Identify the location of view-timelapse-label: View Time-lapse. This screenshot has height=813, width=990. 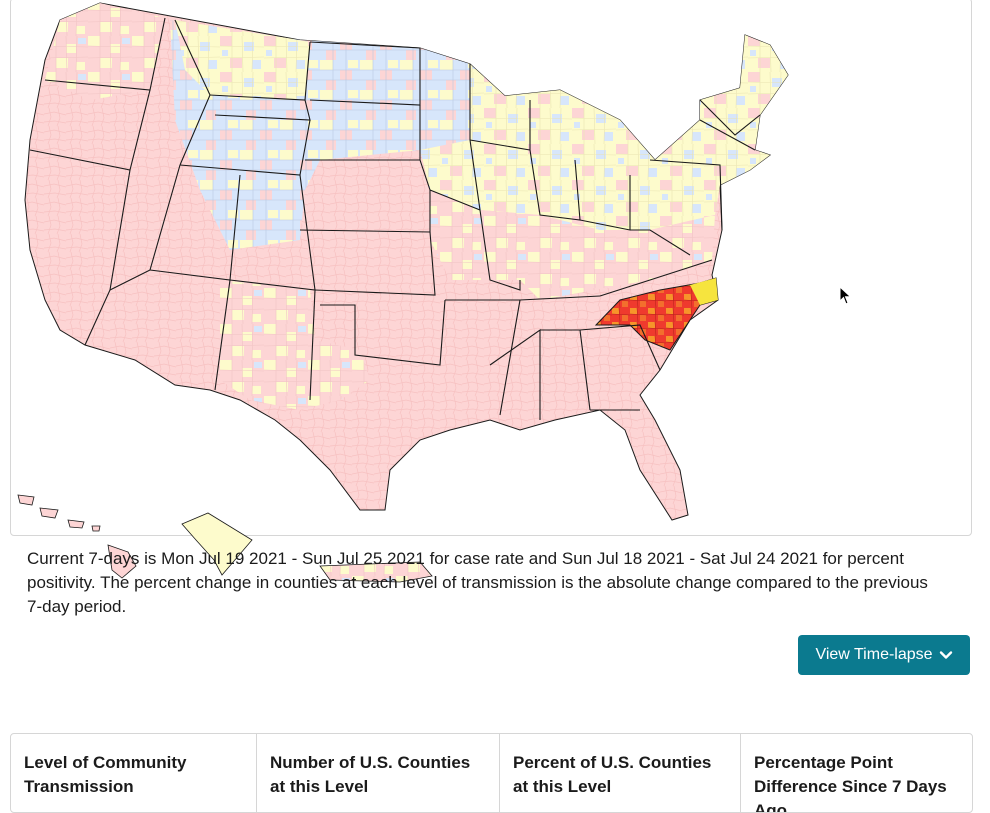
(874, 654).